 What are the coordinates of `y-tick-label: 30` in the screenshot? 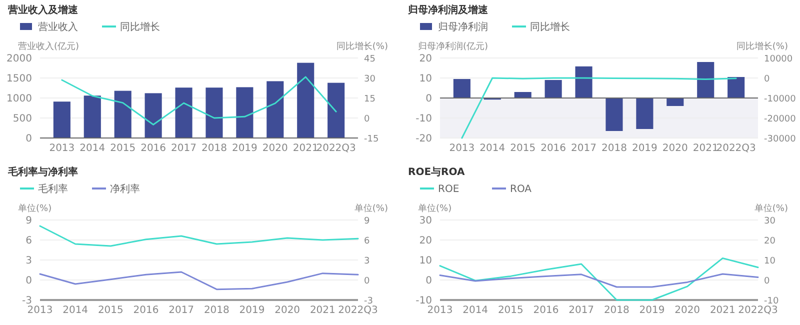 It's located at (425, 221).